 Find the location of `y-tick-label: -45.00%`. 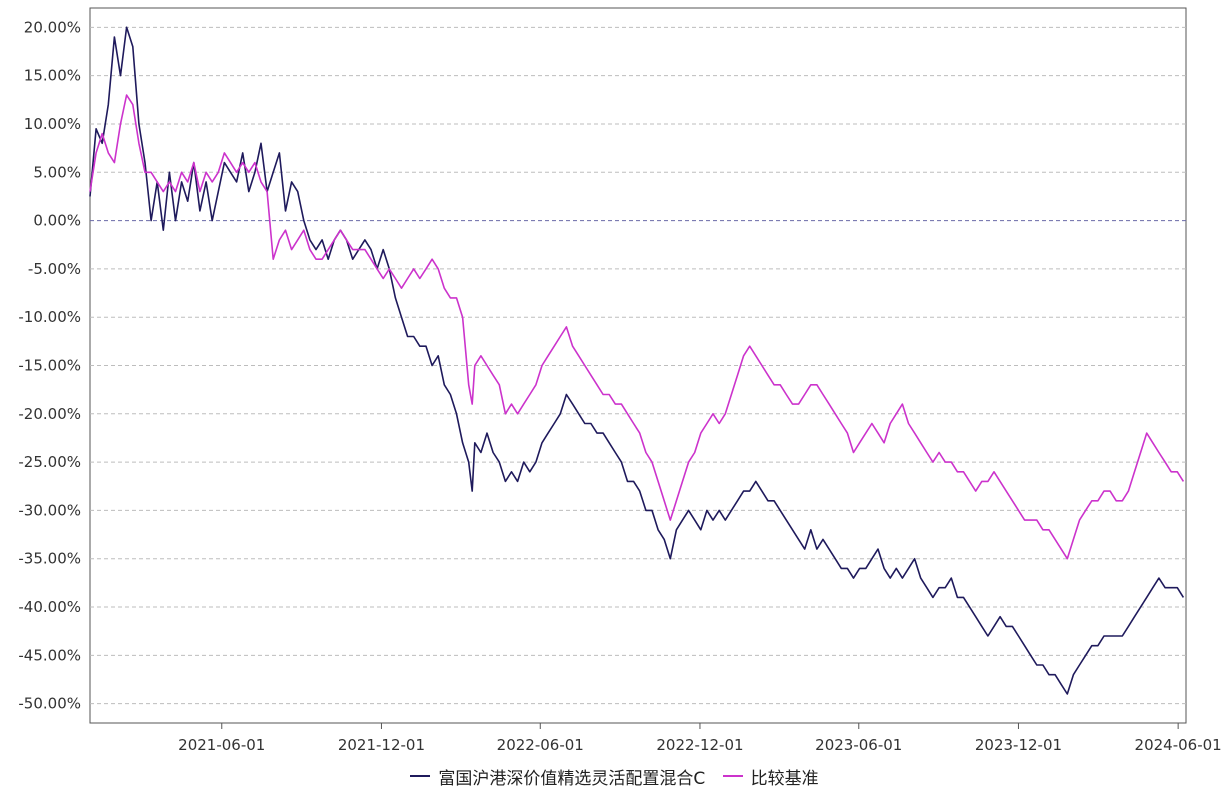

y-tick-label: -45.00% is located at coordinates (49, 655).